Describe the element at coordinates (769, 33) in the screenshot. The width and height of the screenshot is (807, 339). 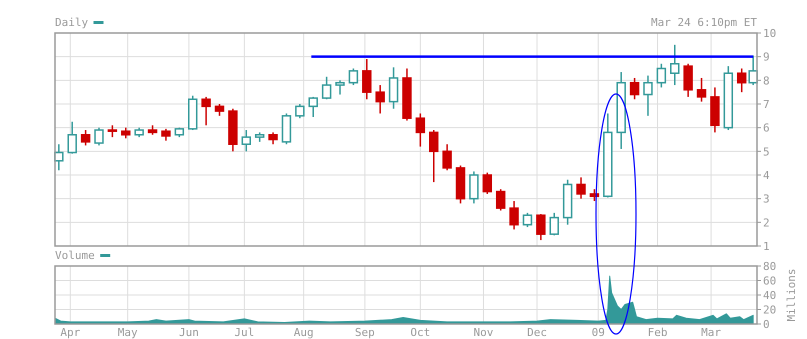
I see `y-tick-label: 10` at that location.